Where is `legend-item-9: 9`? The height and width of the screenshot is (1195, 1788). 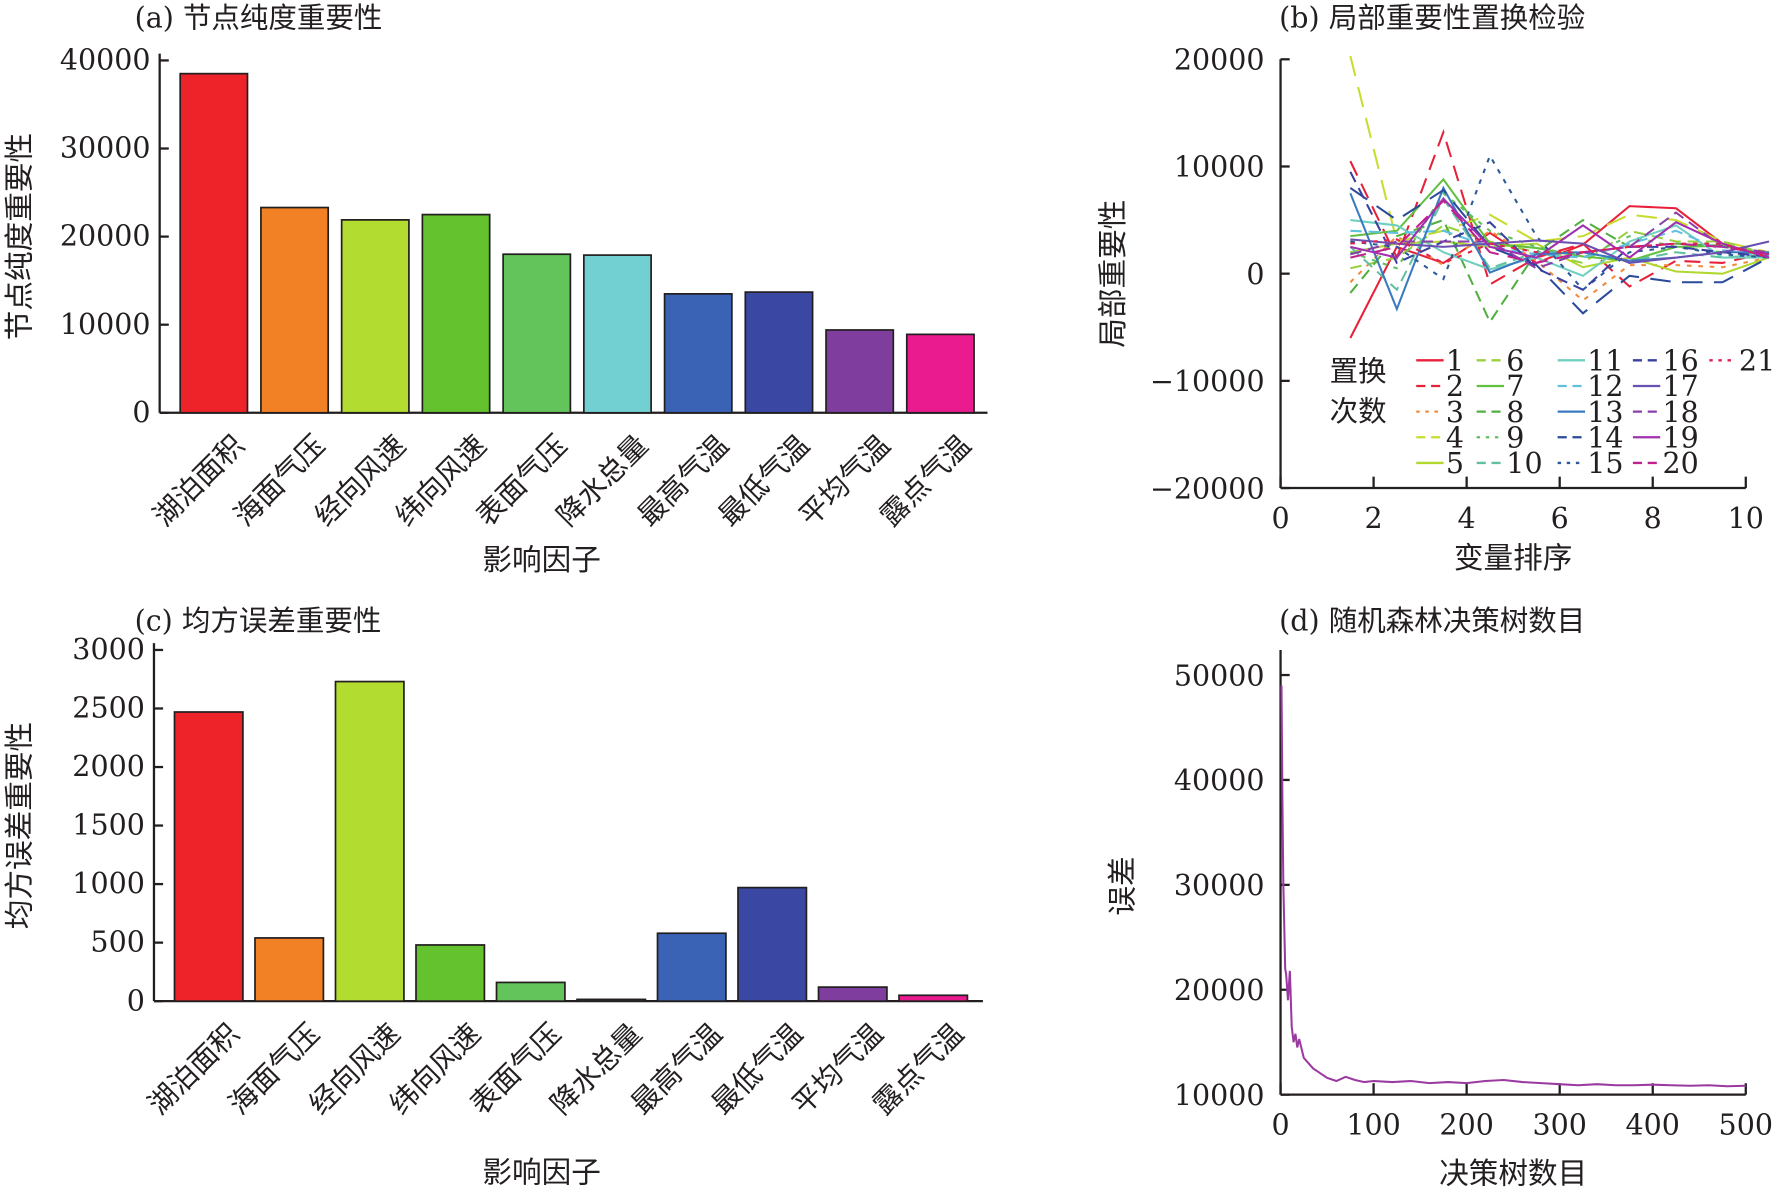
legend-item-9: 9 is located at coordinates (1500, 438).